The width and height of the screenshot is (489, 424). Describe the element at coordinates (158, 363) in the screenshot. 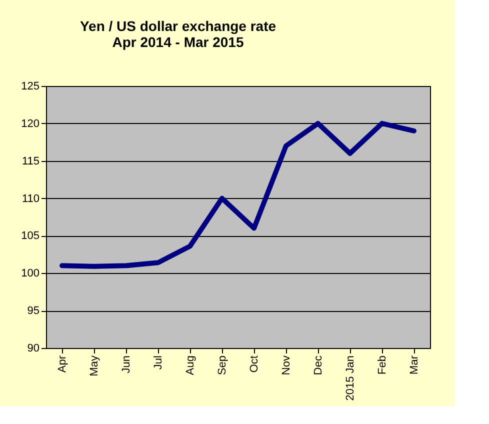

I see `x-tick-label: Jul` at that location.